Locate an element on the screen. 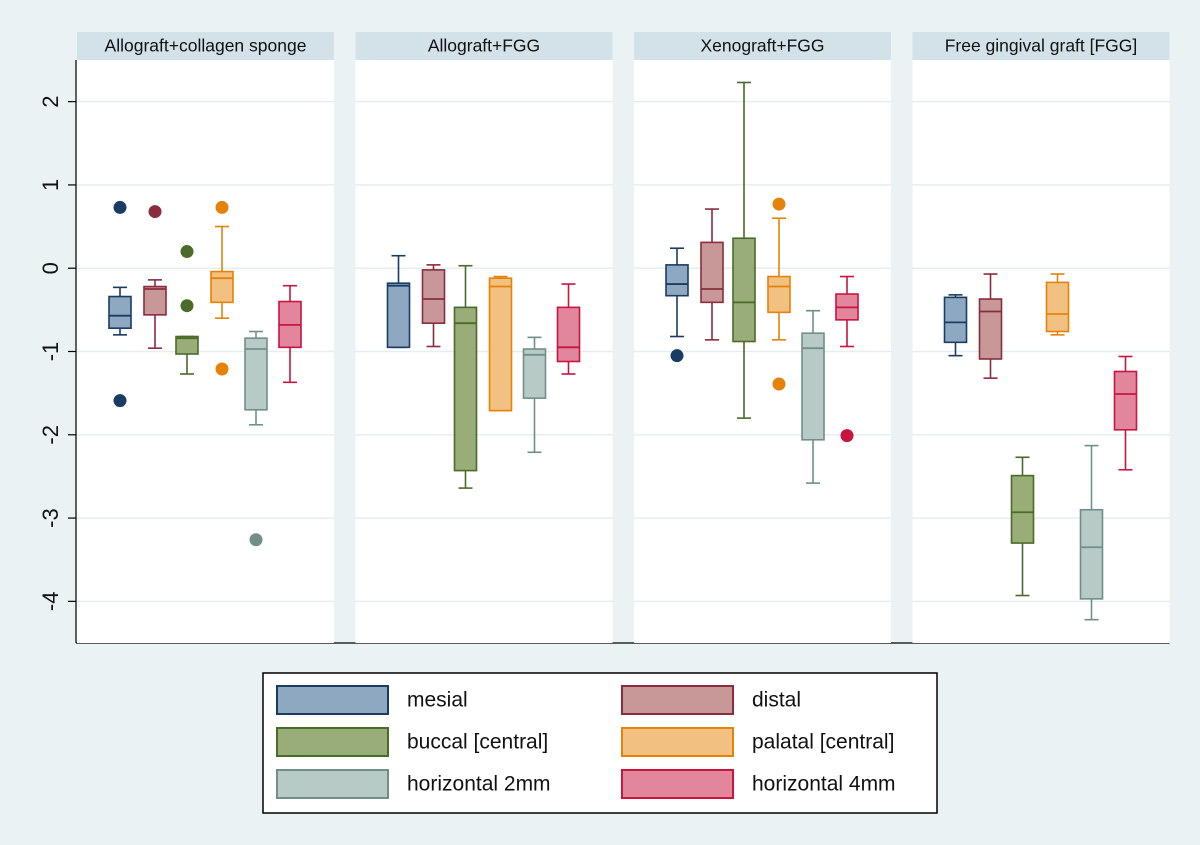 The width and height of the screenshot is (1200, 845). legend-label: buccal [central] is located at coordinates (477, 742).